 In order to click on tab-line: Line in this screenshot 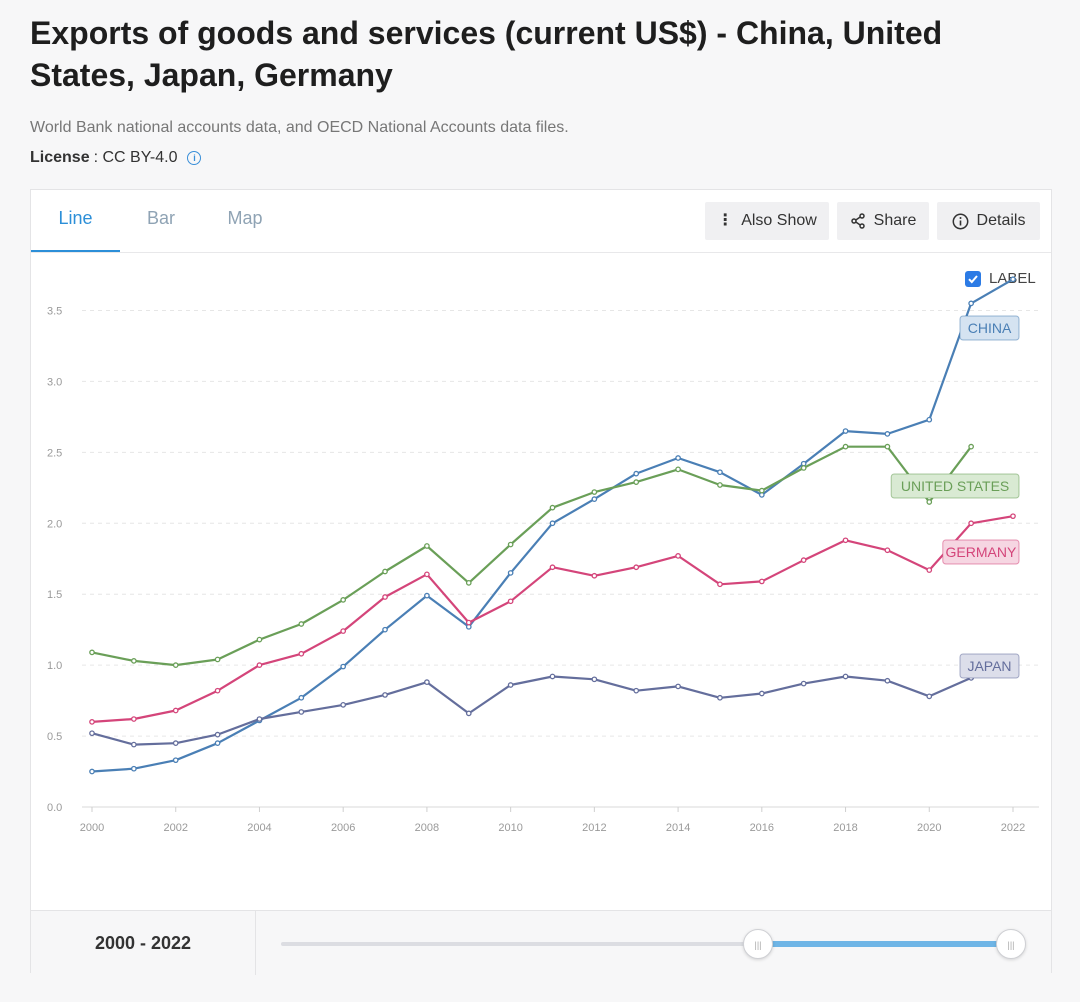, I will do `click(75, 221)`.